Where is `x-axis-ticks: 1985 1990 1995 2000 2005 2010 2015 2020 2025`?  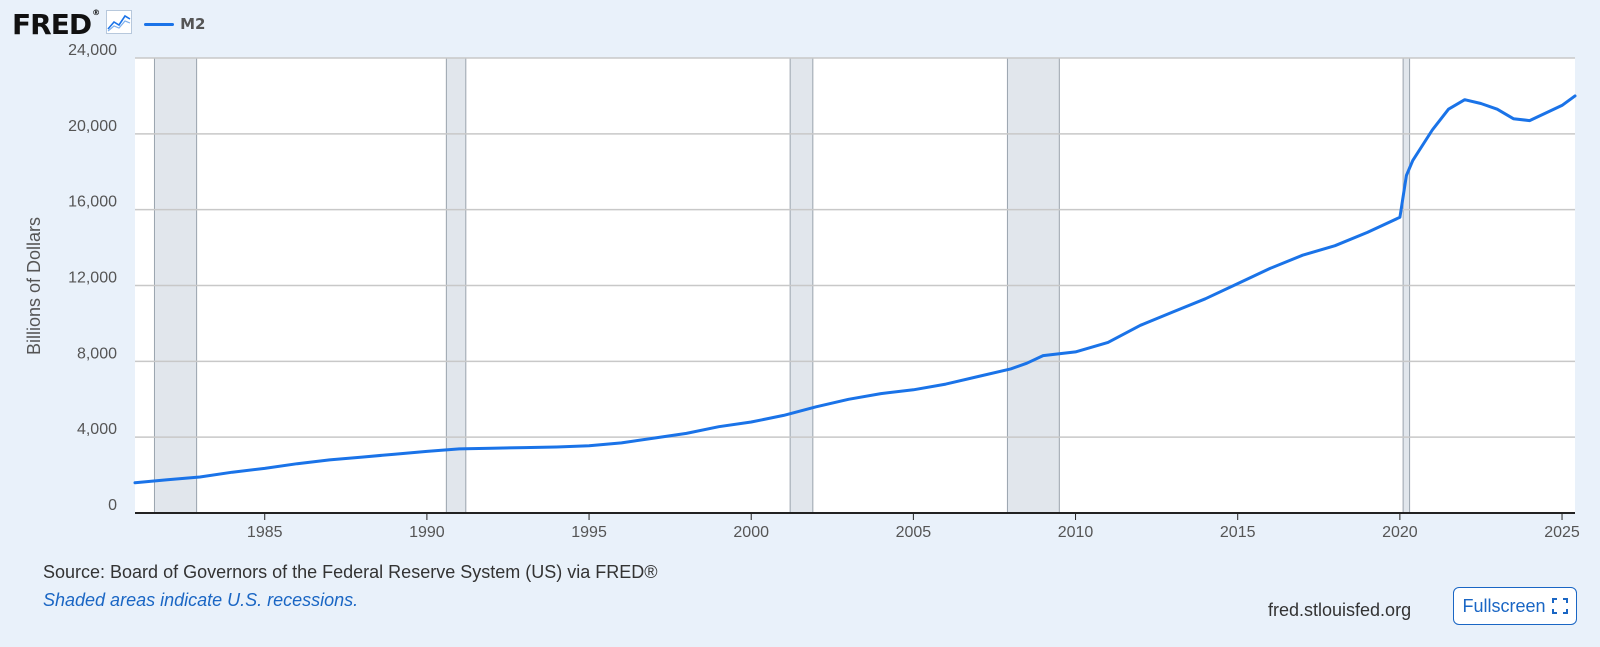
x-axis-ticks: 1985 1990 1995 2000 2005 2010 2015 2020 2025 is located at coordinates (913, 527).